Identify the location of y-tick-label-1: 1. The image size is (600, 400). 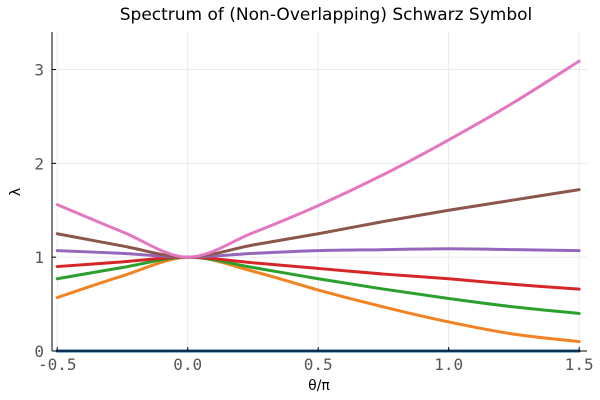
(39, 257).